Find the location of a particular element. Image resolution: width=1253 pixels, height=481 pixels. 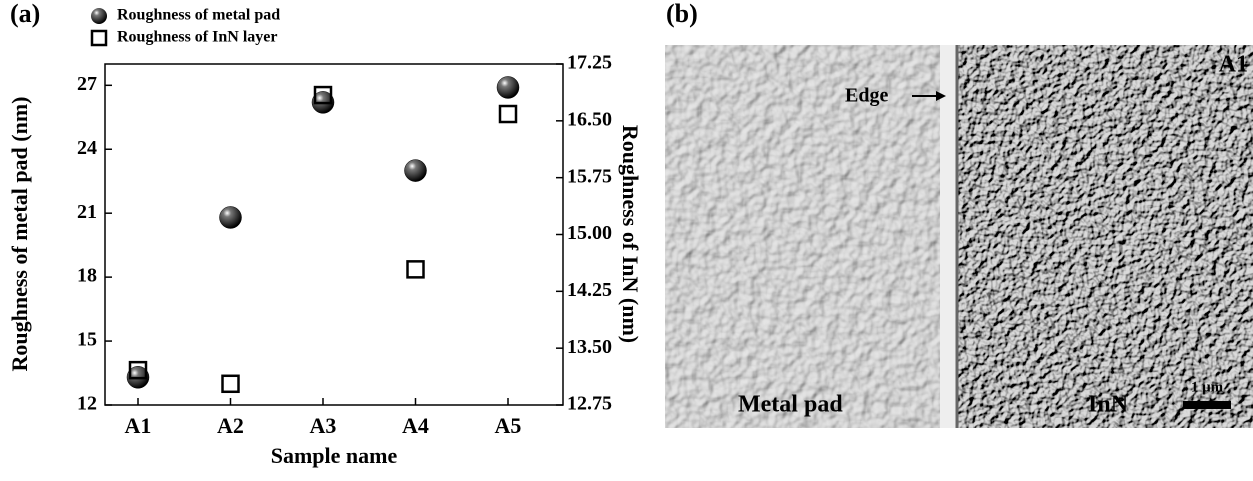

y-tick-label: 12 is located at coordinates (87, 404).